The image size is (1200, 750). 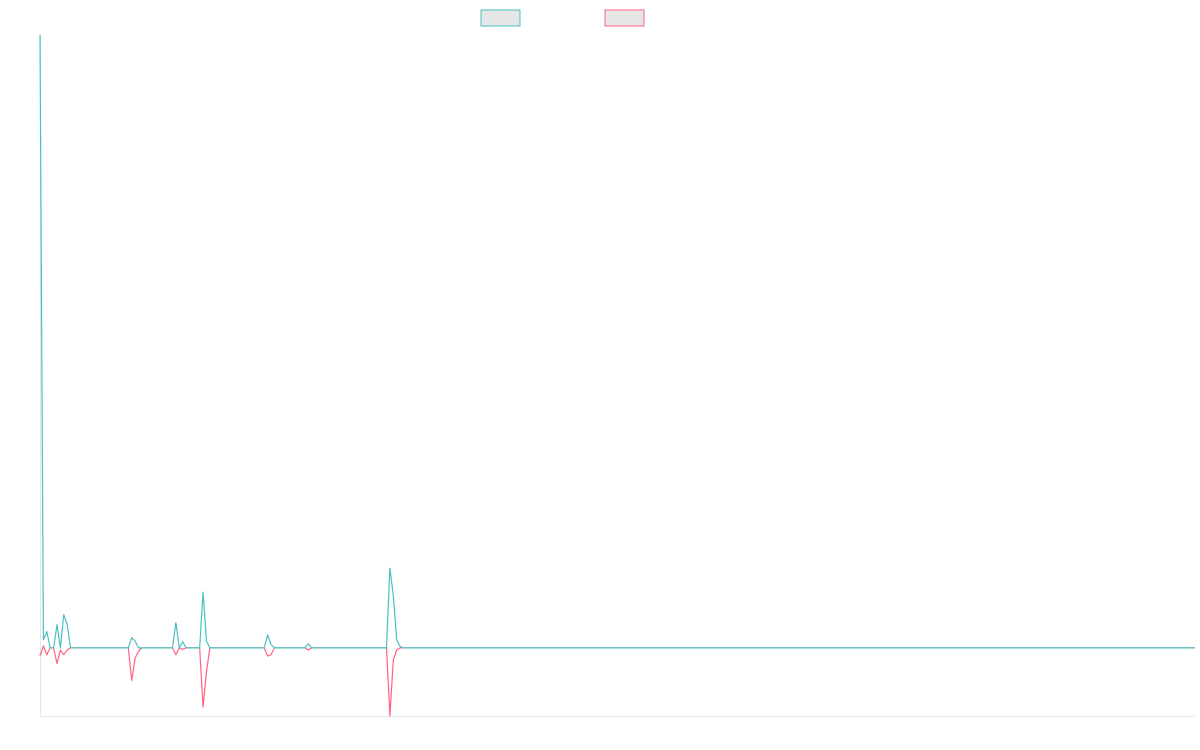 I want to click on series-line, so click(x=617, y=681).